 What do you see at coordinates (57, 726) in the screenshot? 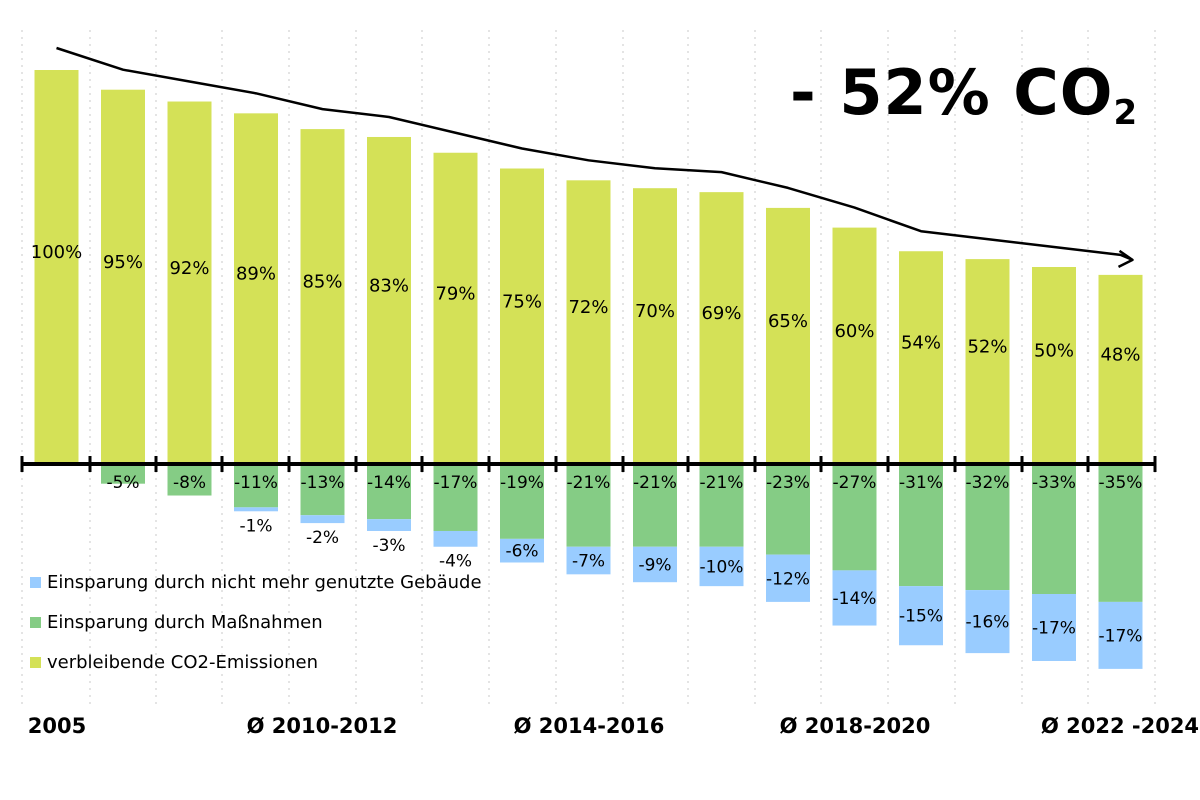
I see `x-axis-label: 2005` at bounding box center [57, 726].